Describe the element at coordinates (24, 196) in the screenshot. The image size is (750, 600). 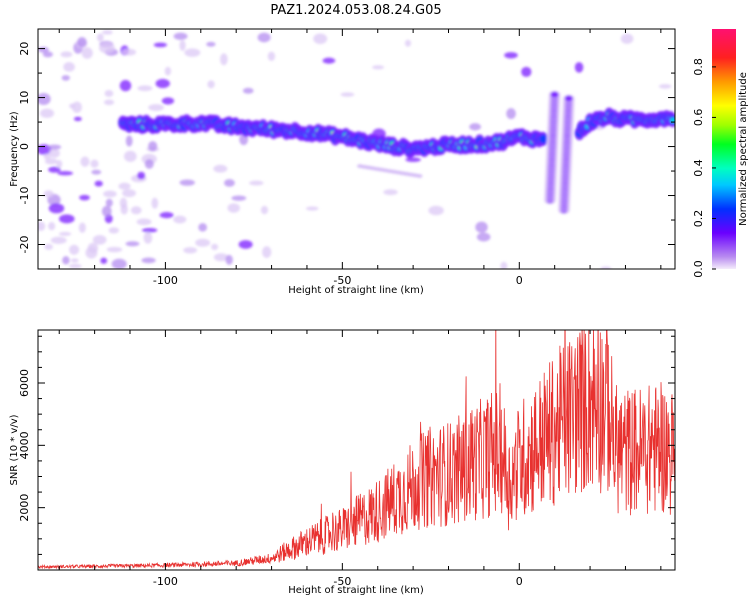
I see `y-tick-label: -10` at that location.